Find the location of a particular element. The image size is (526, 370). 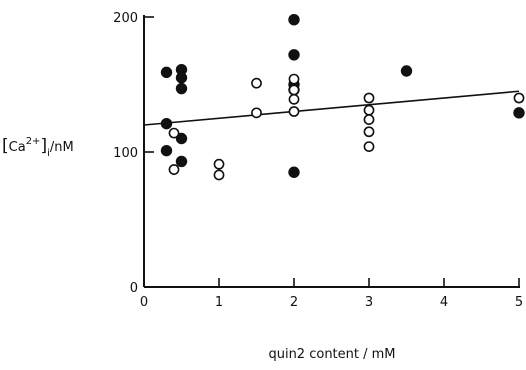

x-tick-label-2: 2 is located at coordinates (294, 302).